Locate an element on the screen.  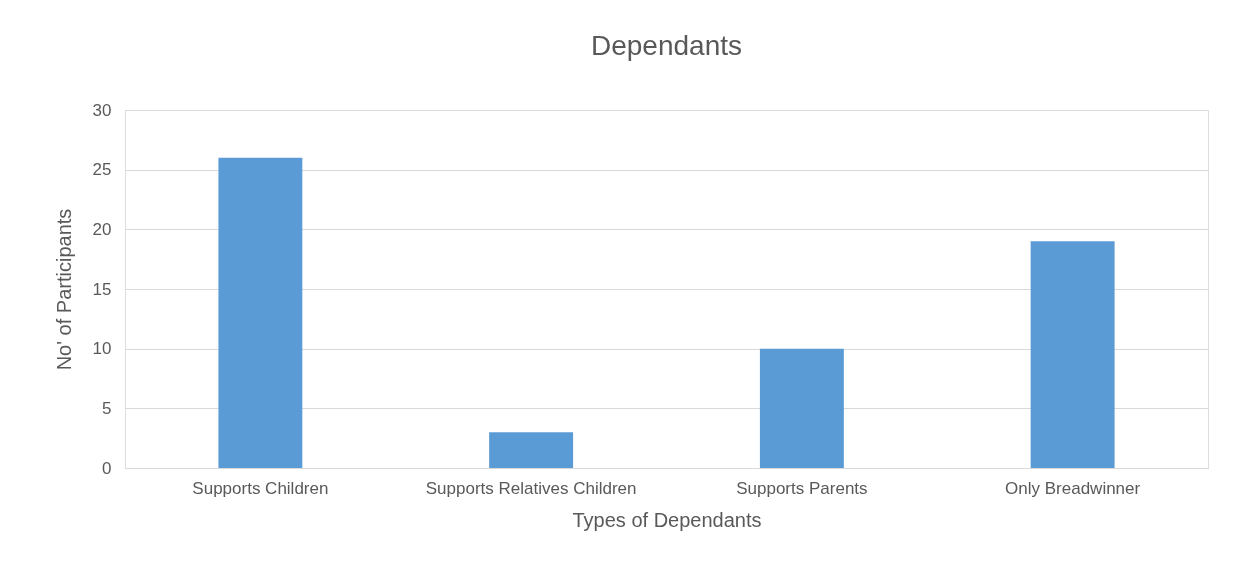
y-tick-label: 10 is located at coordinates (102, 349).